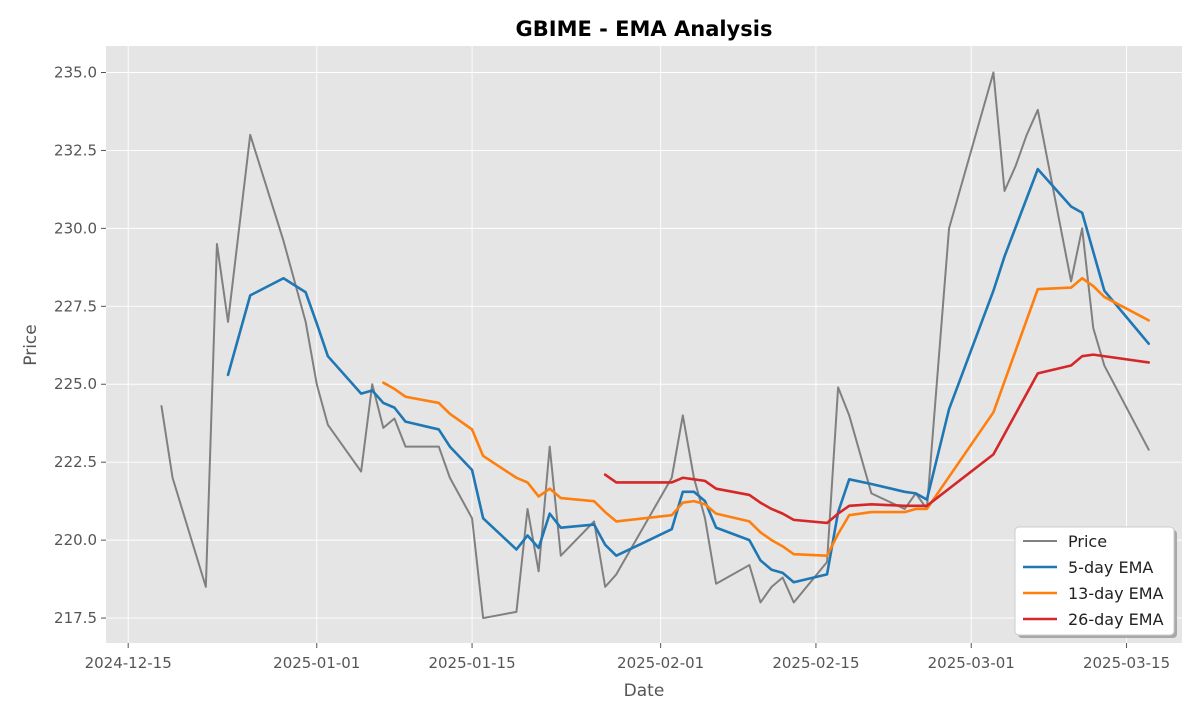 Image resolution: width=1200 pixels, height=720 pixels. I want to click on legend: Price 5-day EMA 13-day EMA 26-day EMA, so click(1095, 582).